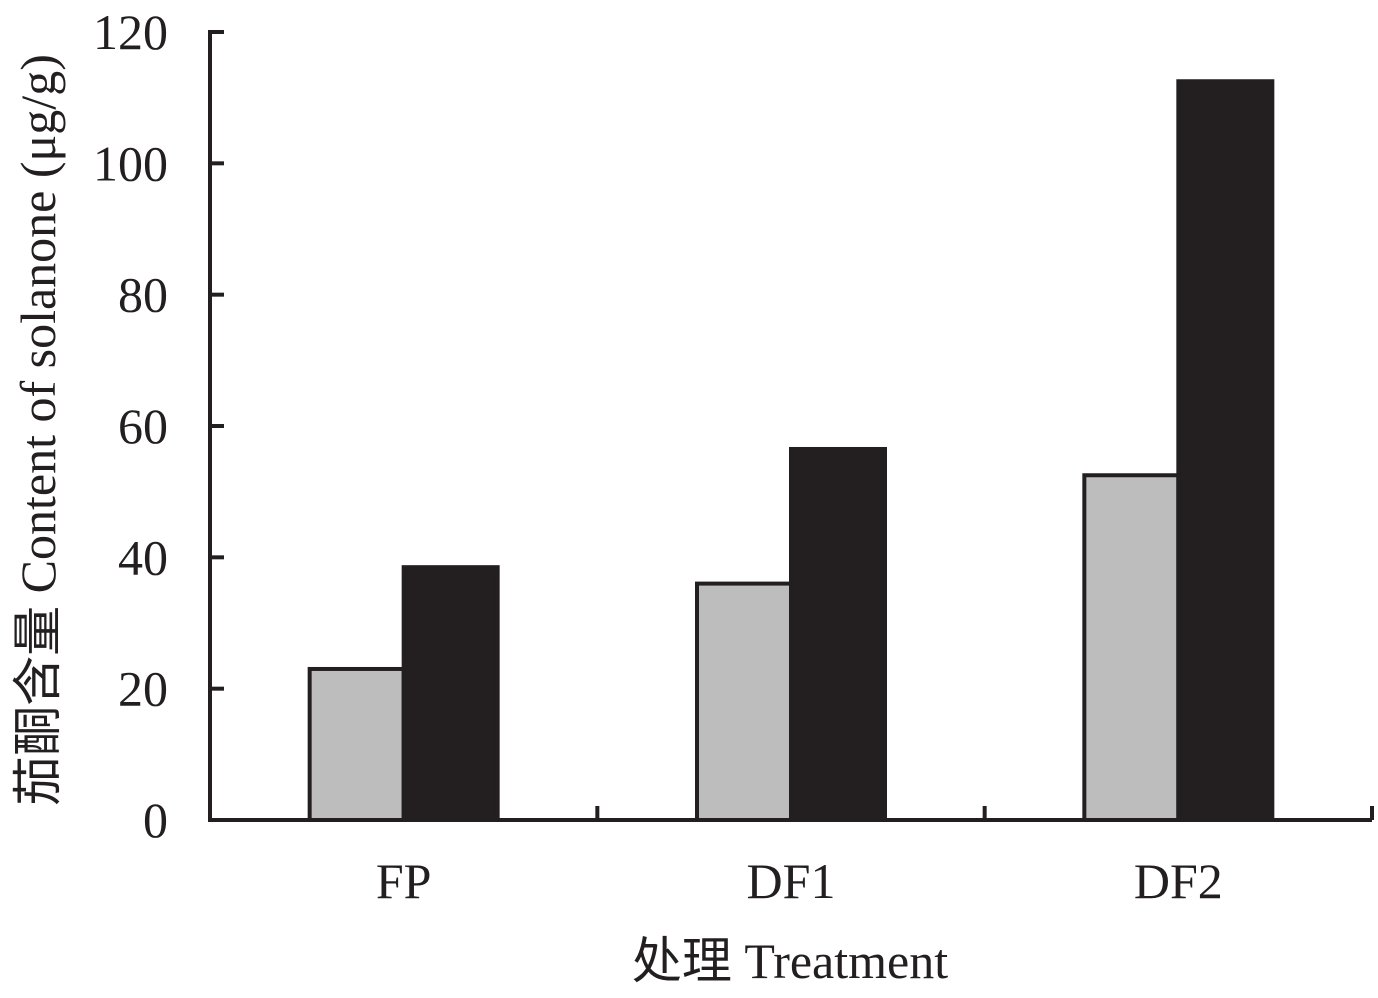 The height and width of the screenshot is (998, 1378). Describe the element at coordinates (143, 689) in the screenshot. I see `y-tick-label-20: 20` at that location.